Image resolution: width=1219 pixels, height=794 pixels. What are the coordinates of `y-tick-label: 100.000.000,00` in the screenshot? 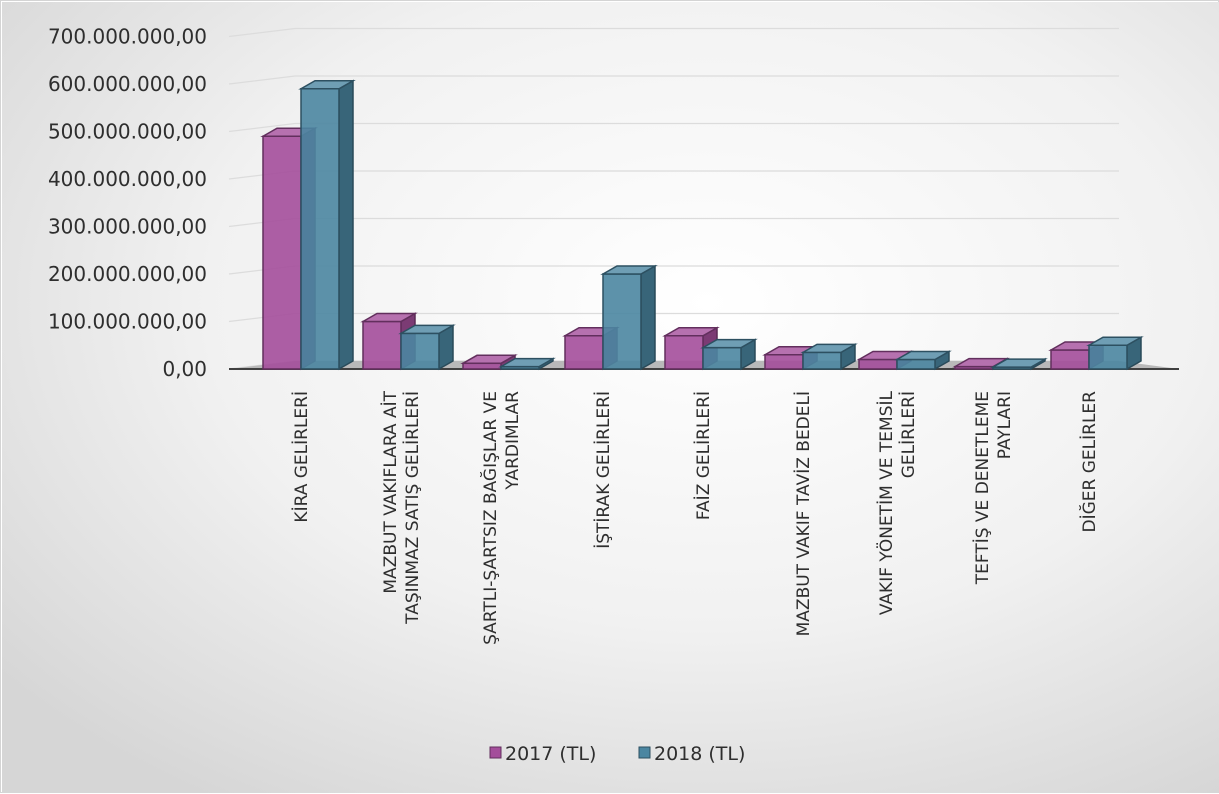 It's located at (127, 322).